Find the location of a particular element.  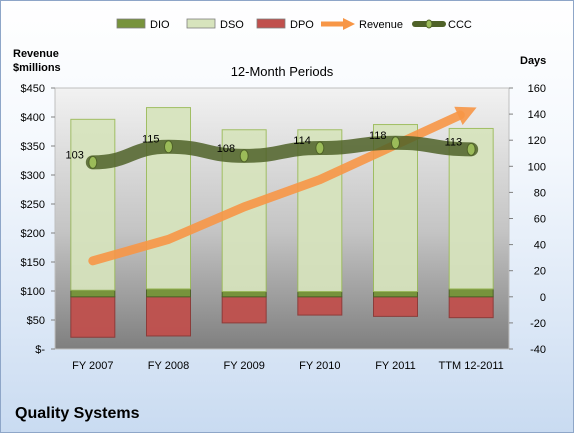

left-tick-label: $100 is located at coordinates (33, 292).